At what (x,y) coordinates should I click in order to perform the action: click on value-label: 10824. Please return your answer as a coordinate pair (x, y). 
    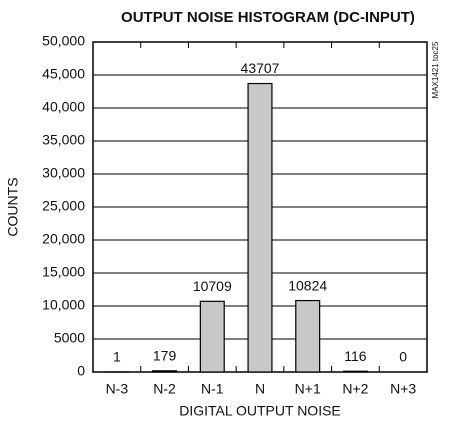
    Looking at the image, I should click on (307, 285).